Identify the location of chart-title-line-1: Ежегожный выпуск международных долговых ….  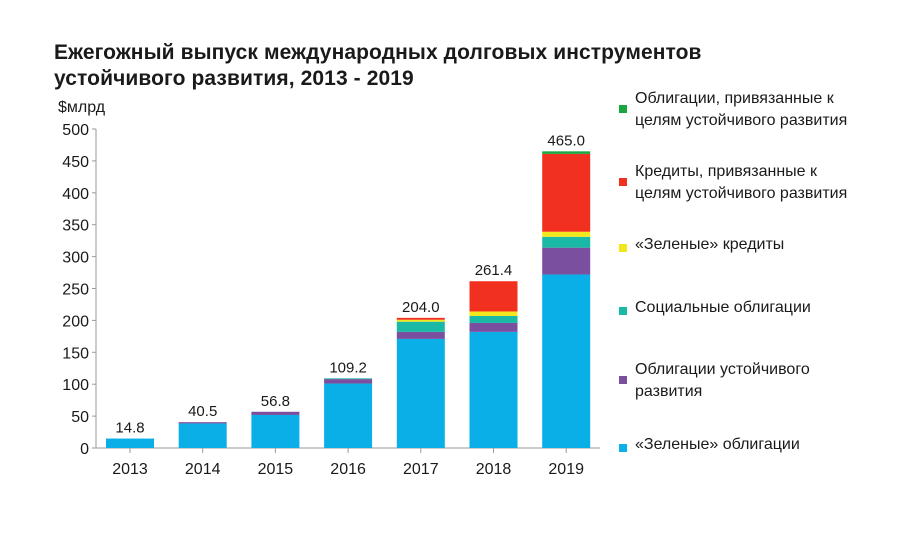
(378, 52).